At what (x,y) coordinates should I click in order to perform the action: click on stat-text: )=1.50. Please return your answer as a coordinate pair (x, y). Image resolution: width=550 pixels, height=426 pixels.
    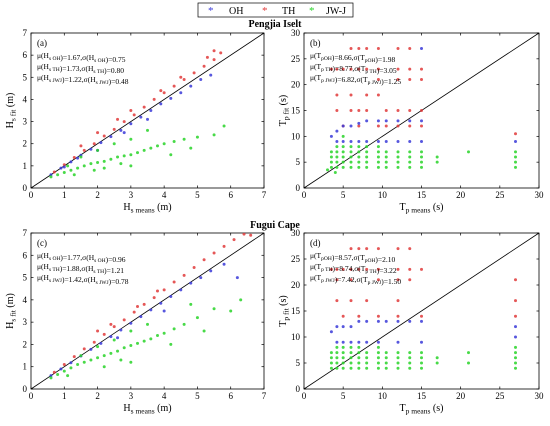
    Looking at the image, I should click on (391, 281).